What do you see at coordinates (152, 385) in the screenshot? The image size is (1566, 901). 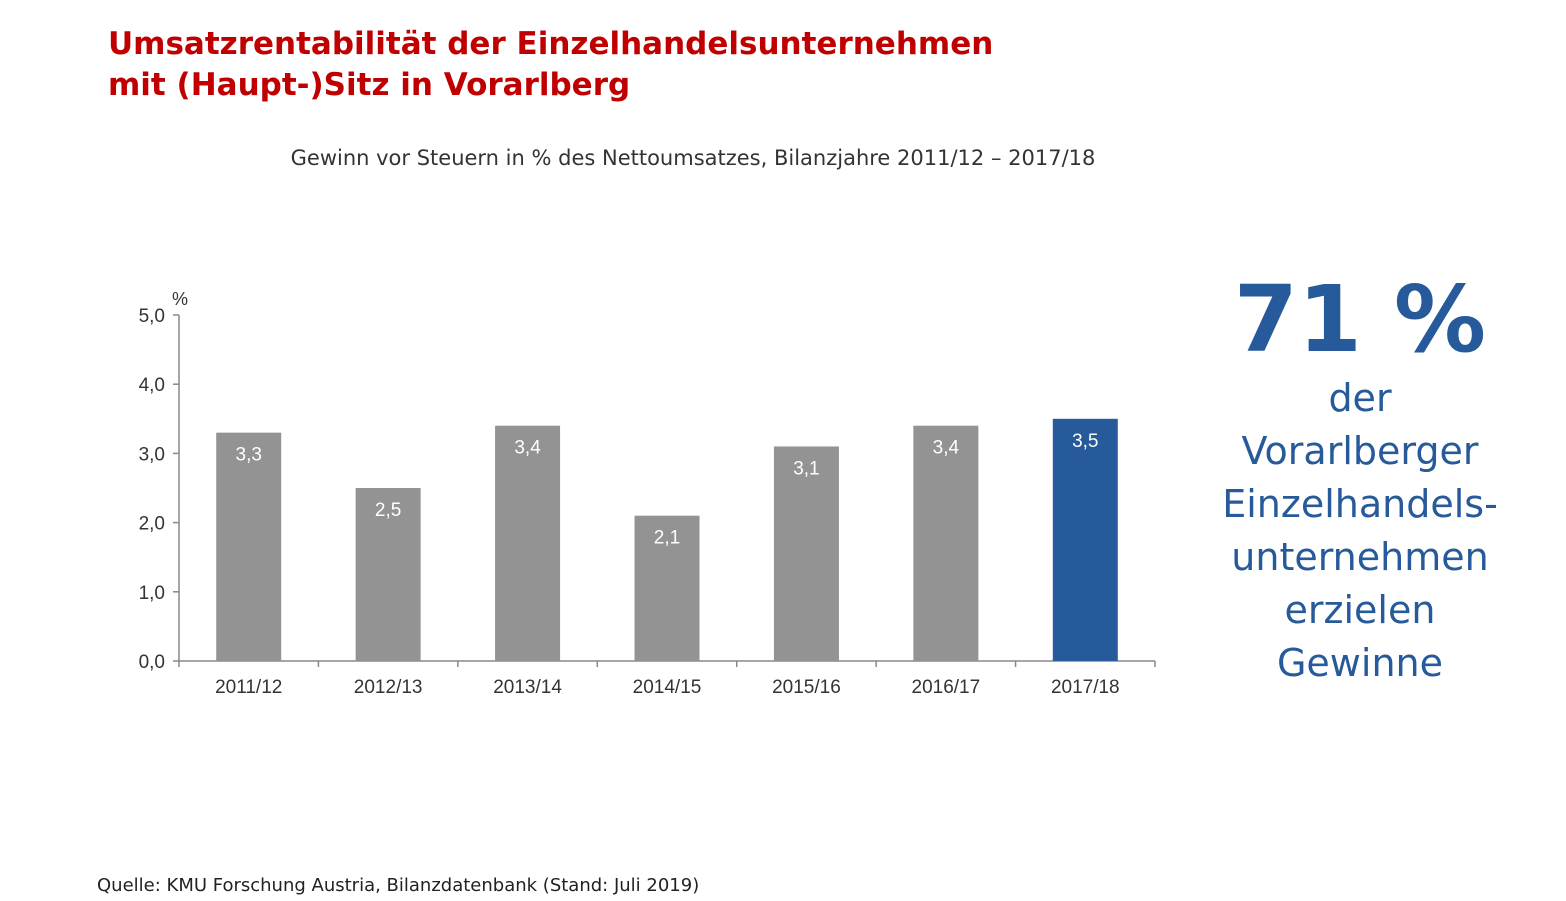 I see `y-tick-label: 4,0` at bounding box center [152, 385].